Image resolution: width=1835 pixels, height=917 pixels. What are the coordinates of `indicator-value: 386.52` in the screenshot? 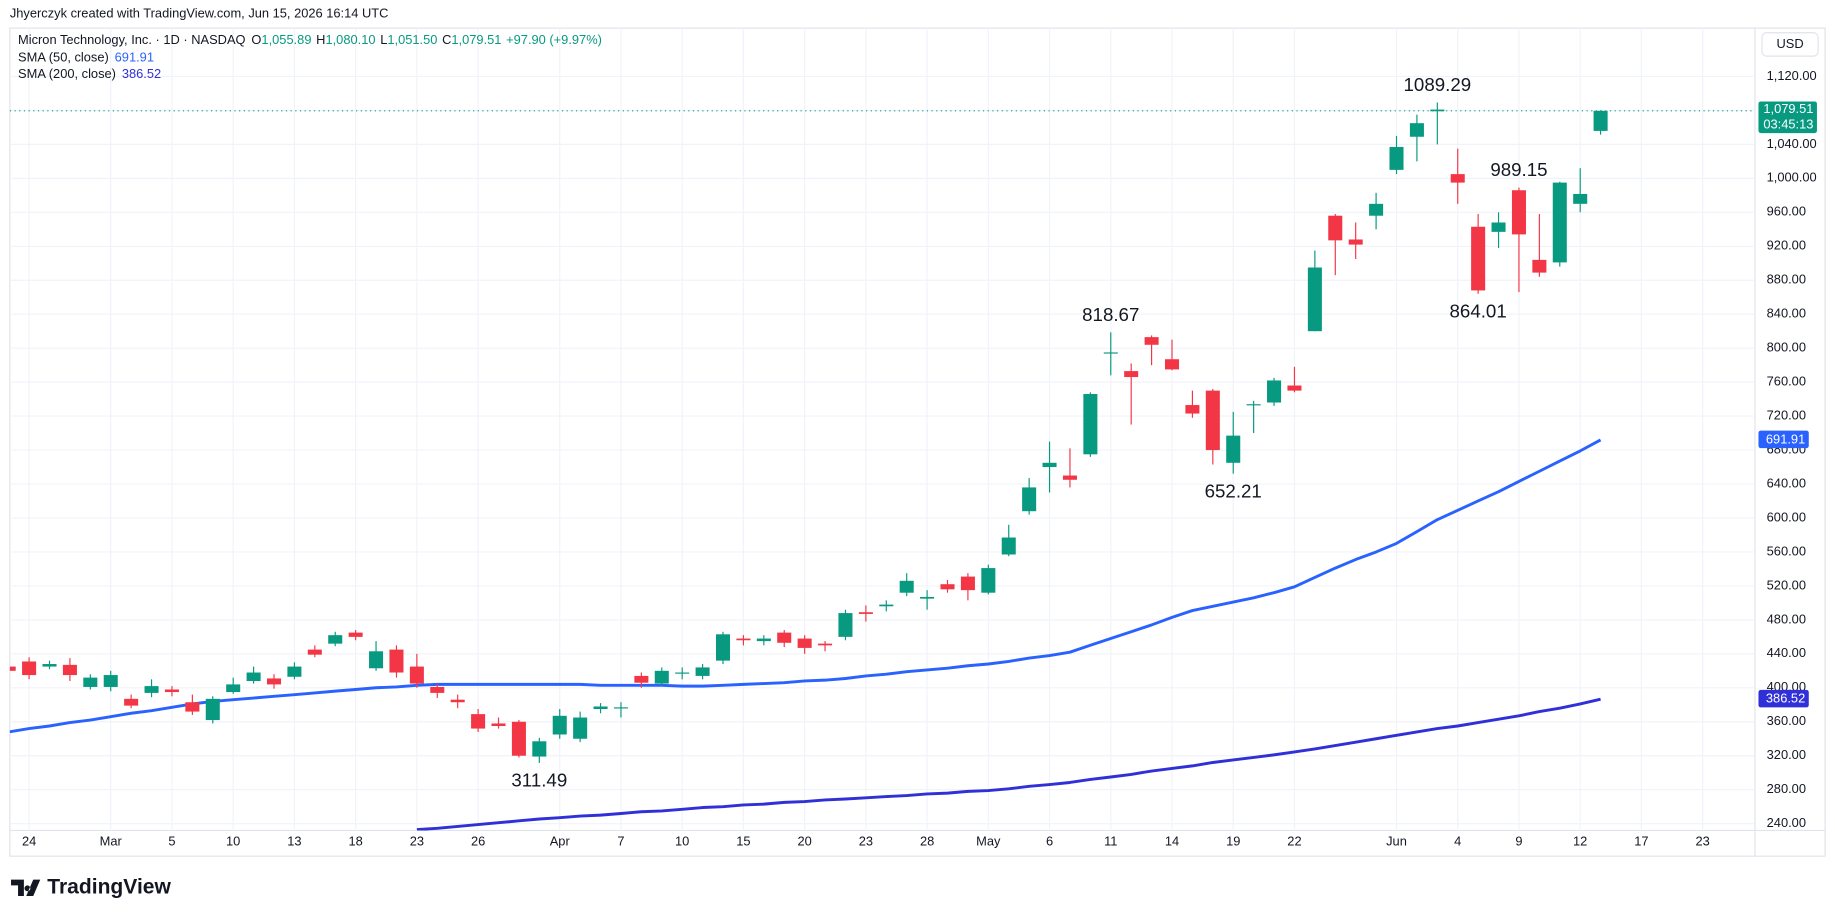 It's located at (141, 73).